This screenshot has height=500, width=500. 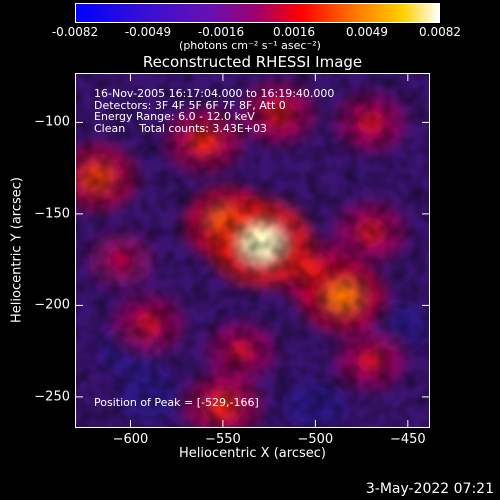 What do you see at coordinates (221, 32) in the screenshot?
I see `colorbar-tick-label: -0.0016` at bounding box center [221, 32].